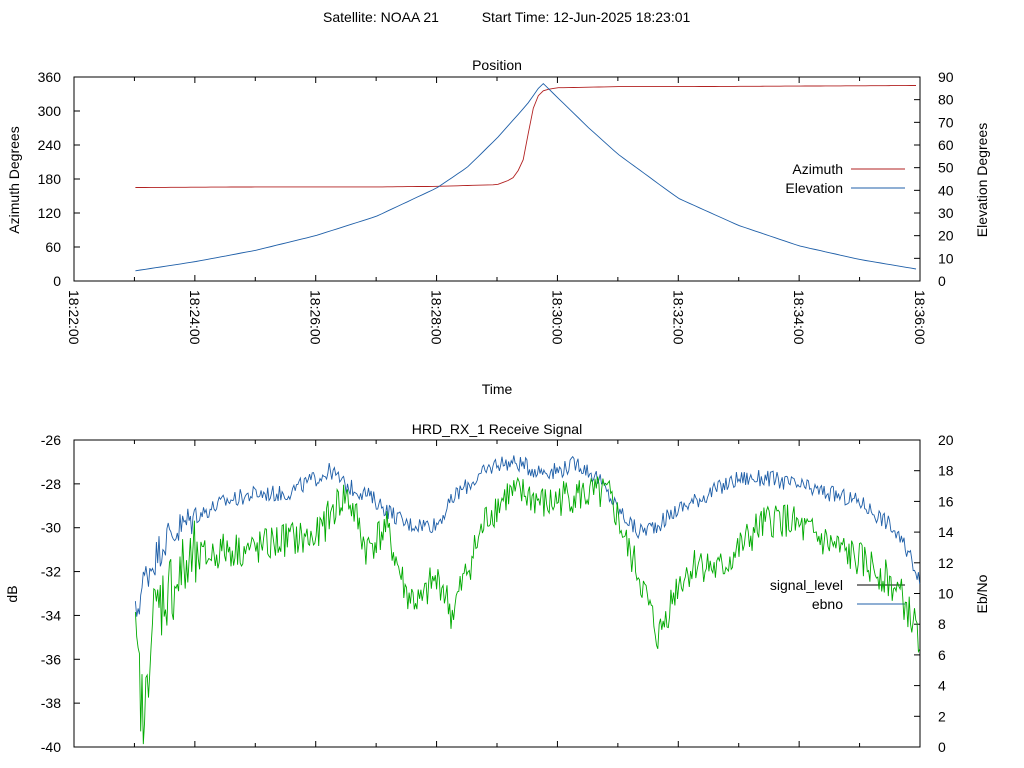 This screenshot has height=768, width=1024. I want to click on y-tick-label: -36, so click(51, 659).